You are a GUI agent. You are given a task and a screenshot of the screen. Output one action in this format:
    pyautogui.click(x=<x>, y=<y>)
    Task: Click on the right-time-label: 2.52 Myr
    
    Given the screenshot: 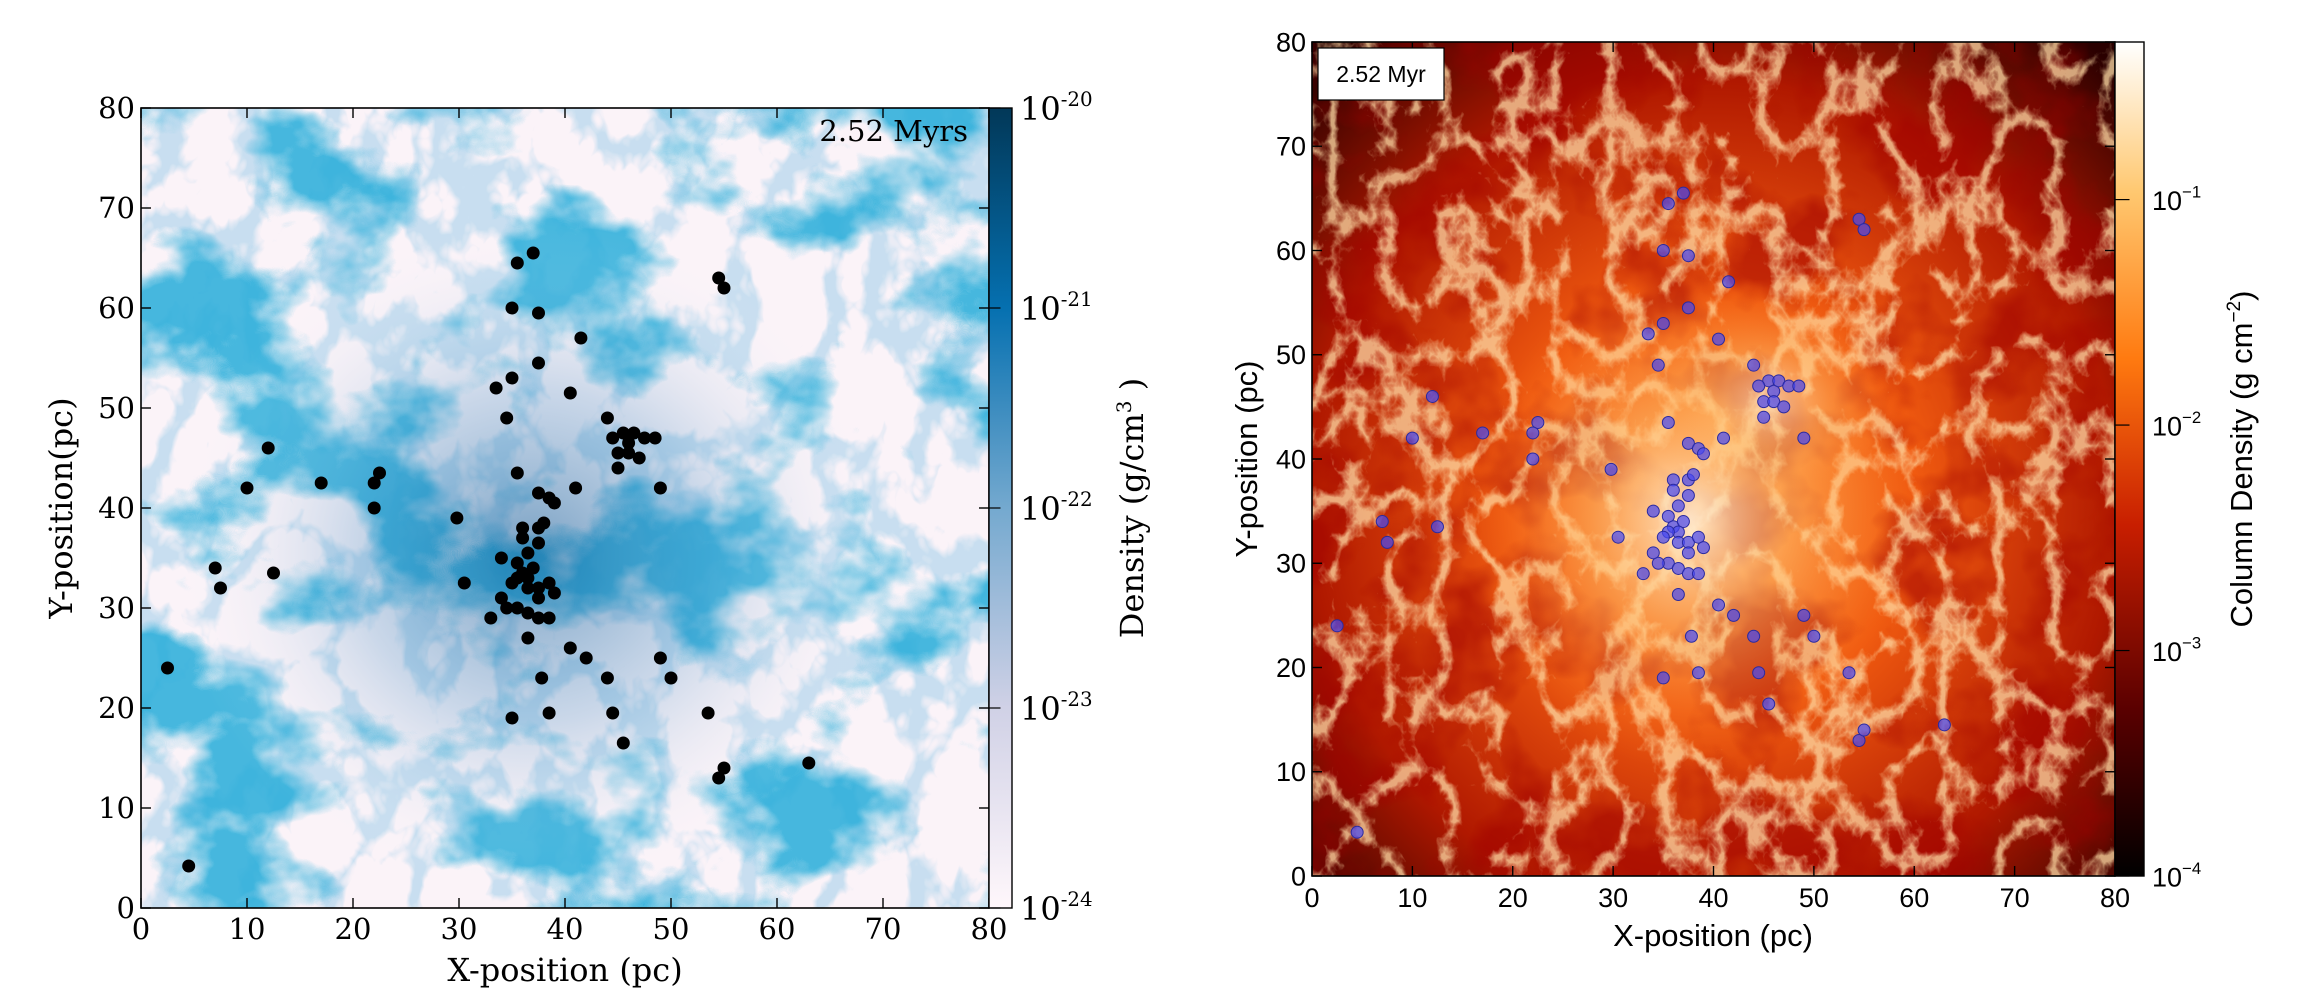 What is the action you would take?
    pyautogui.click(x=1381, y=74)
    